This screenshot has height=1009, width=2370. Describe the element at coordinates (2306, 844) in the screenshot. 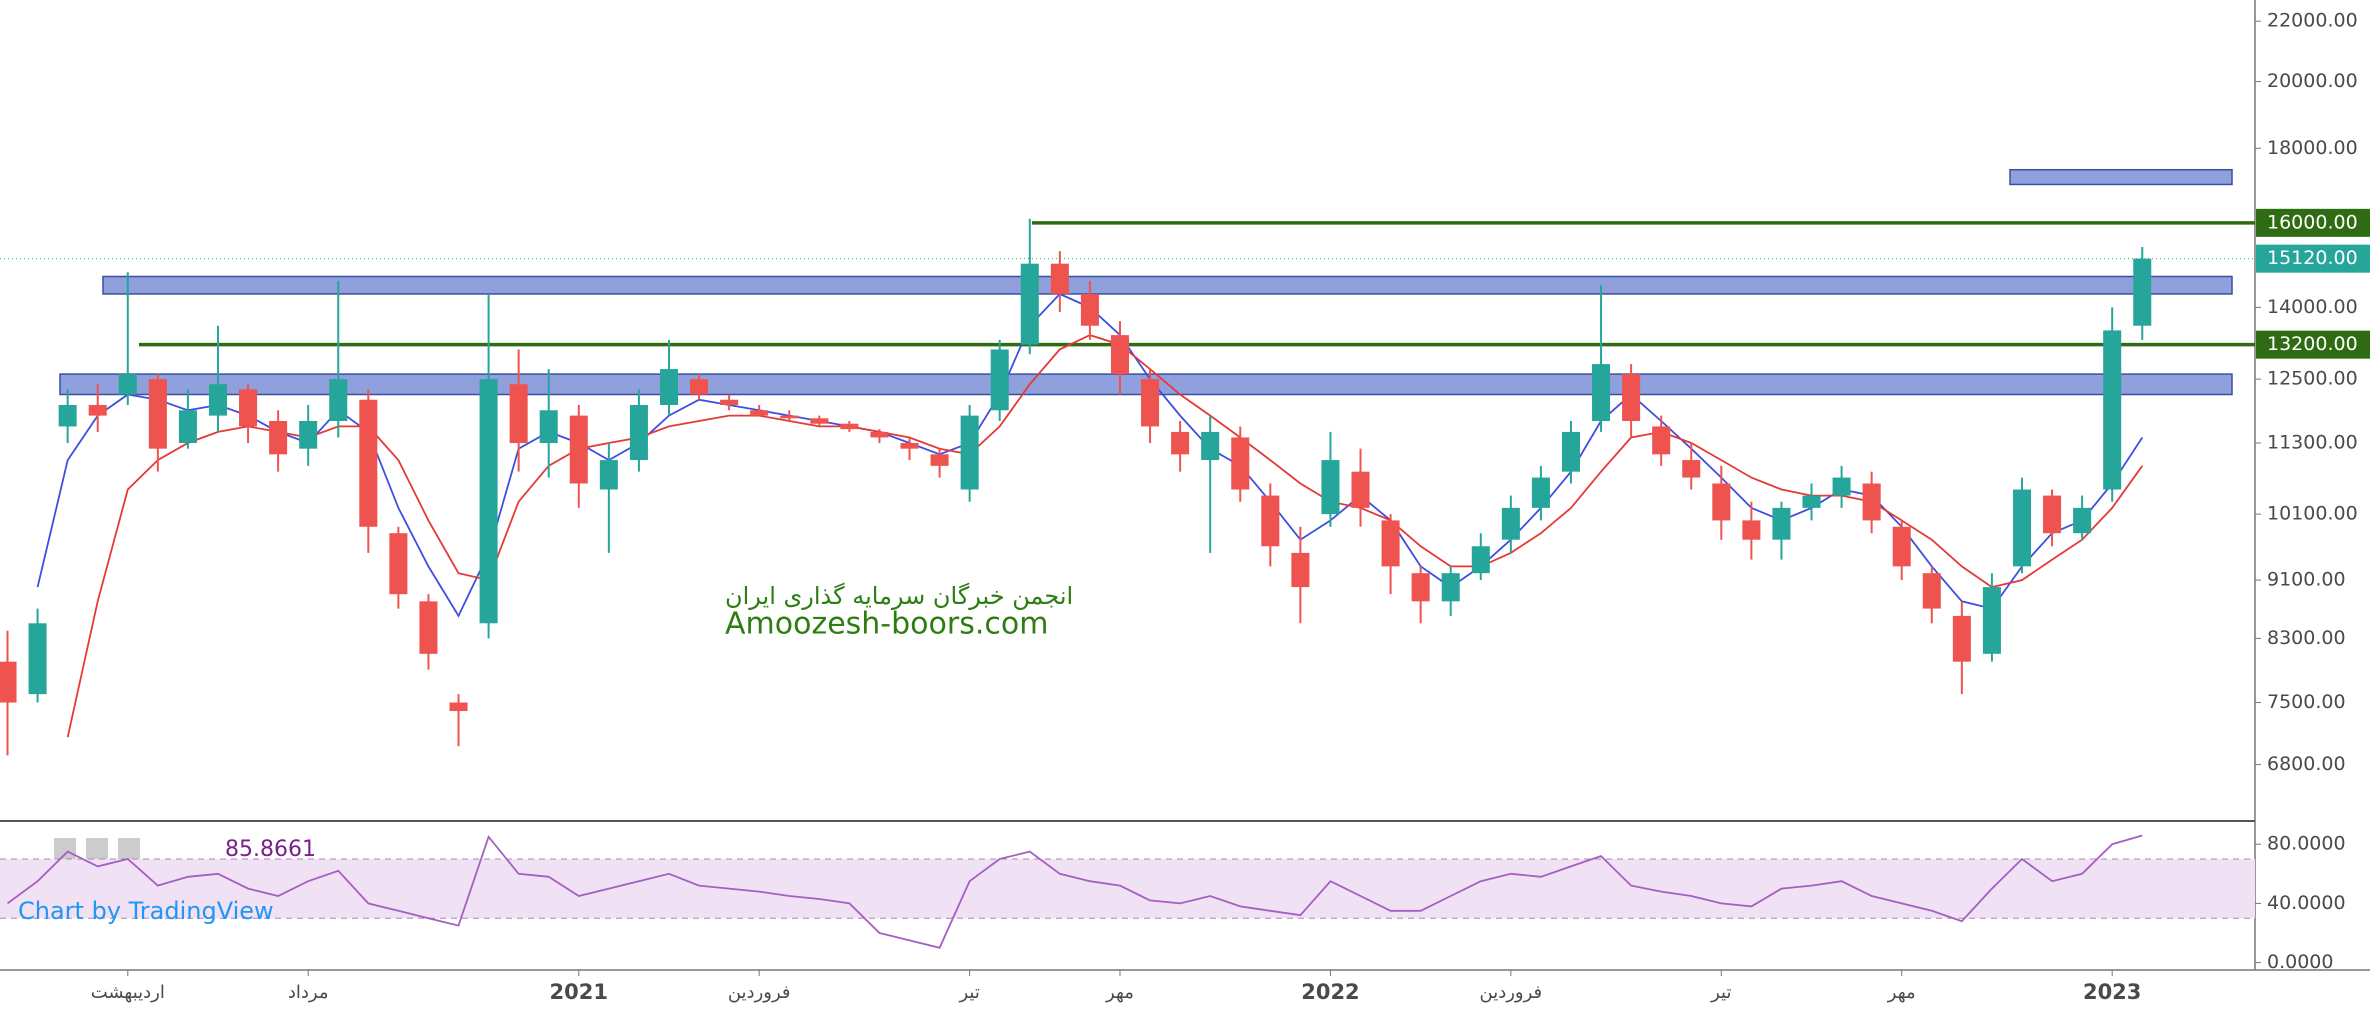

I see `y-tick-label: 80.0000` at that location.